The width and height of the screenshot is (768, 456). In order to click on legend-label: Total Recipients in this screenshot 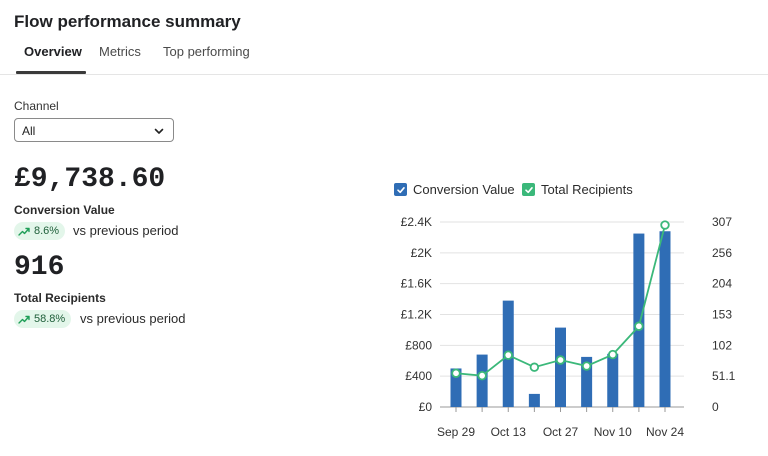, I will do `click(587, 189)`.